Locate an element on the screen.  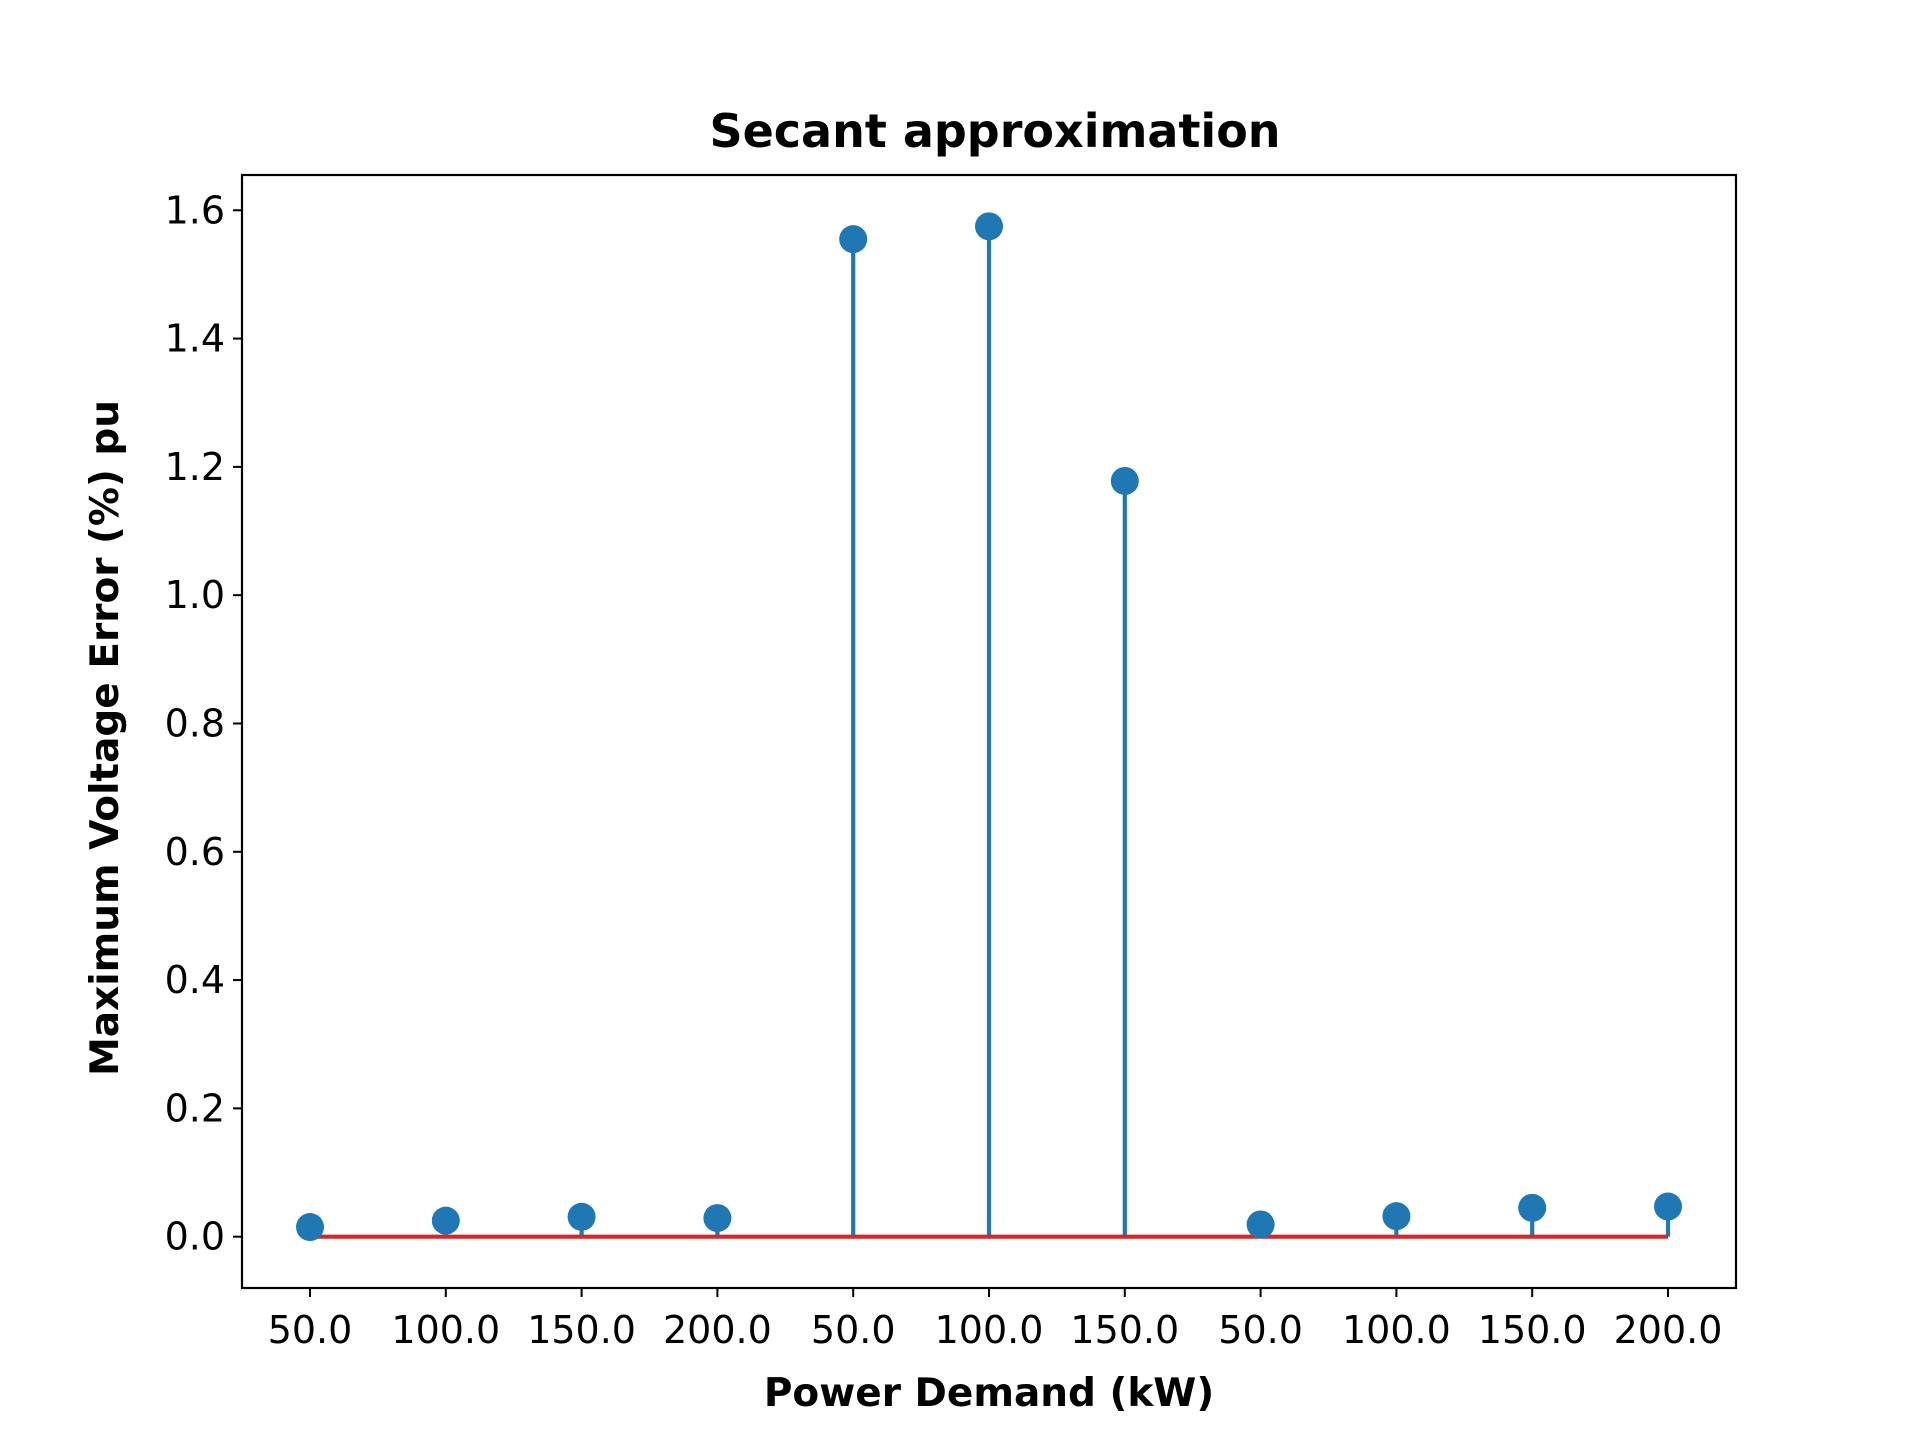
y-tick-label: 0.4 is located at coordinates (195, 980).